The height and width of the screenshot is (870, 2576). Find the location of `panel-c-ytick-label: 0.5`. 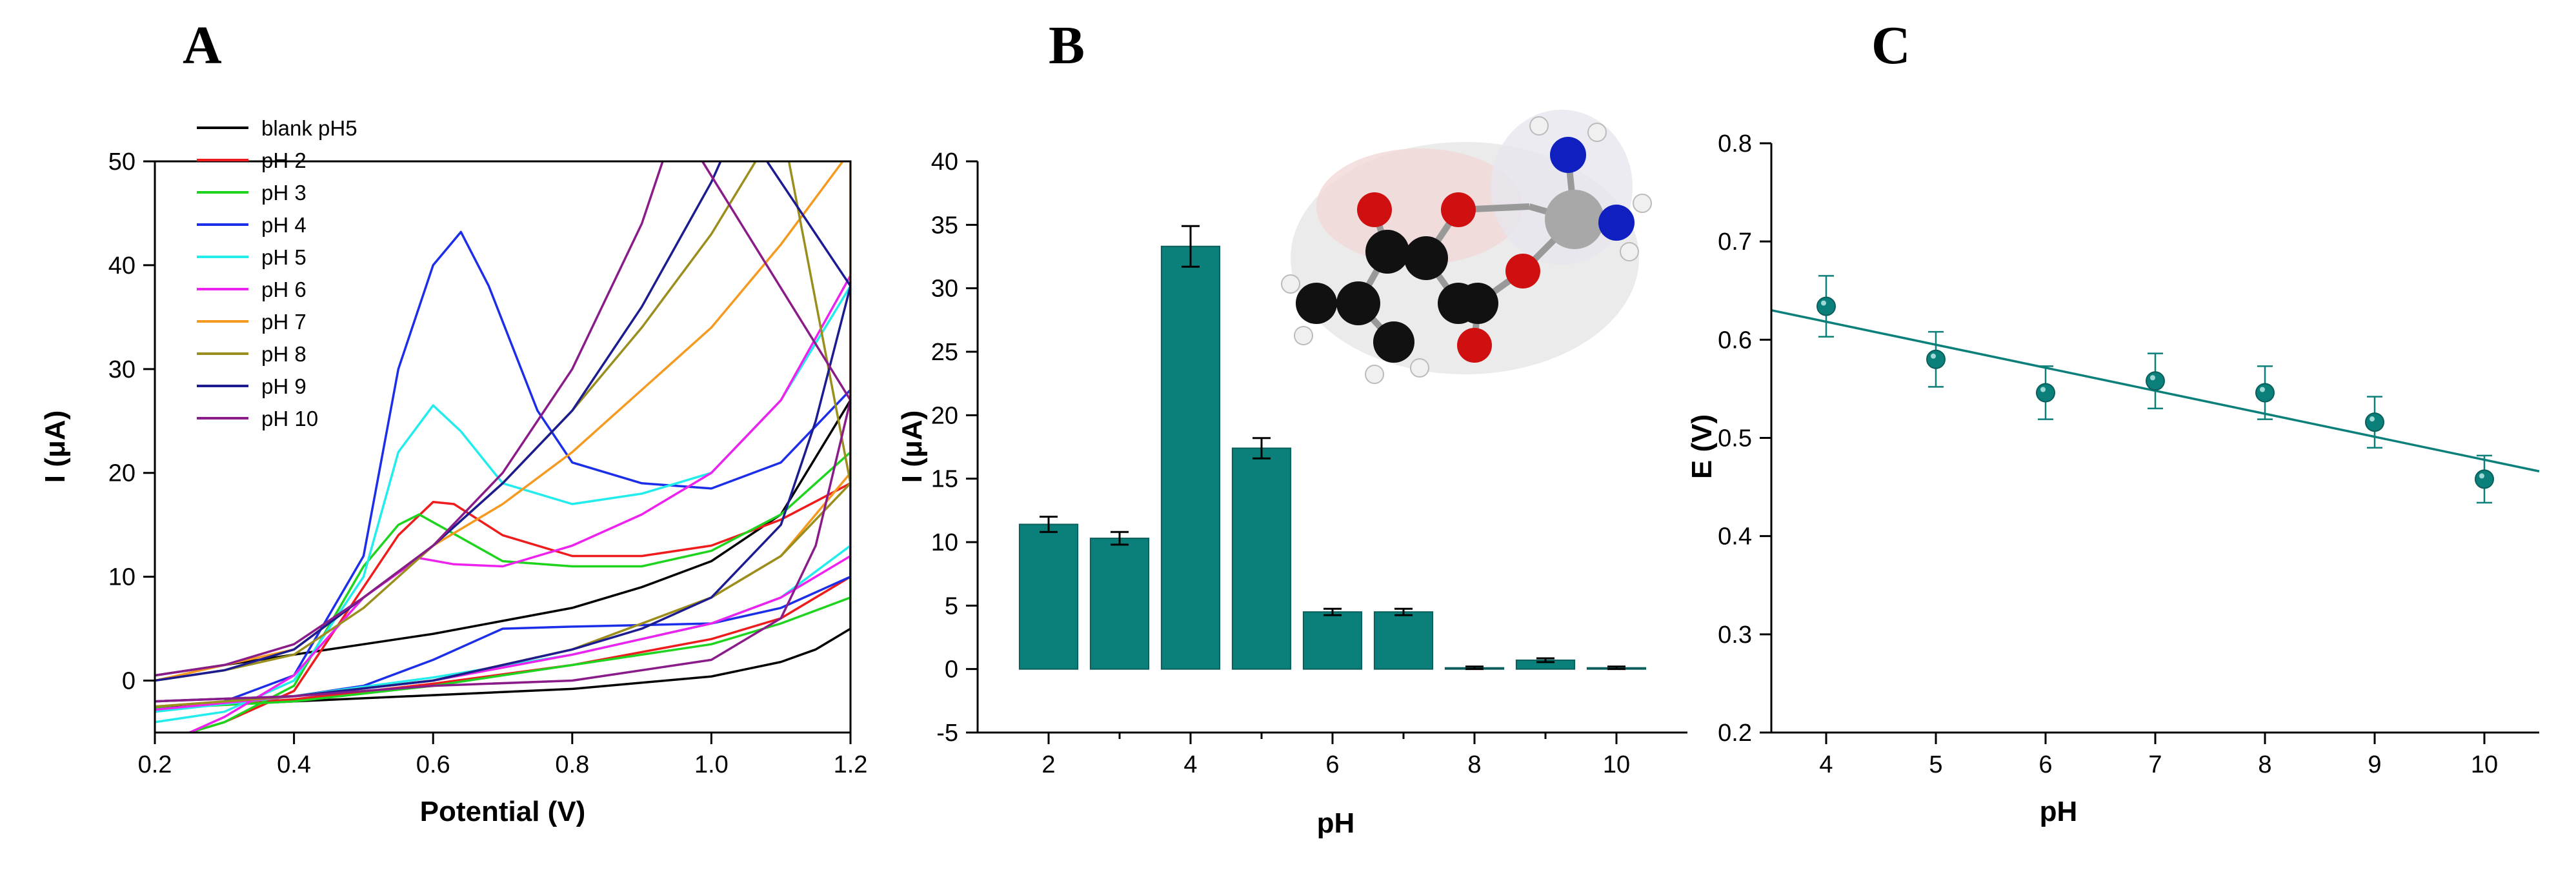

panel-c-ytick-label: 0.5 is located at coordinates (1735, 439).